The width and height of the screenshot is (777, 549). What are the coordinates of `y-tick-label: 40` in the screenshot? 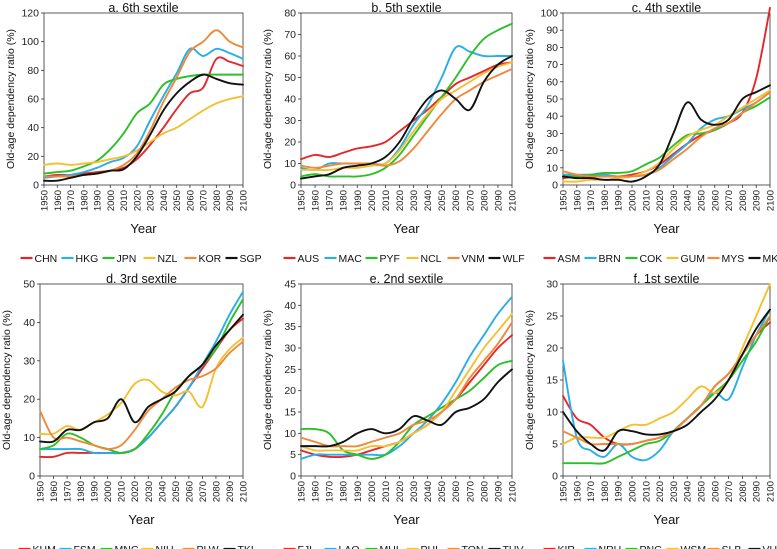 It's located at (29, 323).